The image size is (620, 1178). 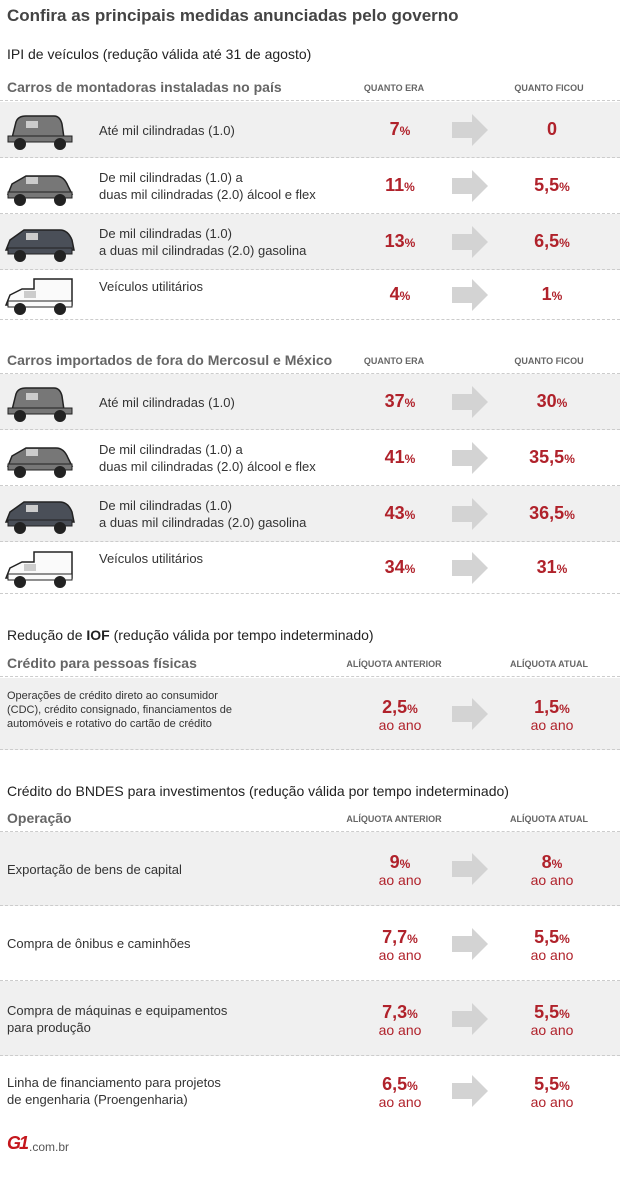 I want to click on value-before: 7,3% ao ano, so click(x=400, y=1019).